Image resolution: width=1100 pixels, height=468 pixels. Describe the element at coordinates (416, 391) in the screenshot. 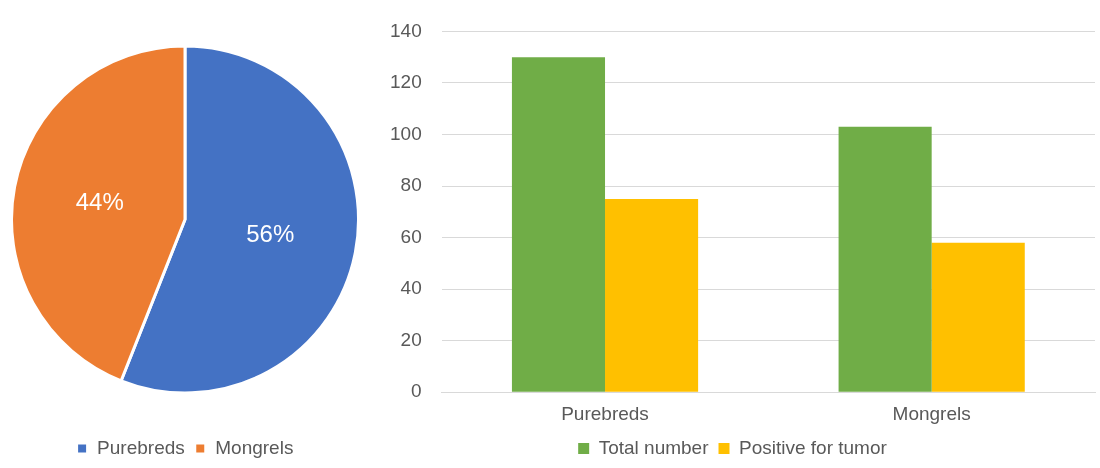

I see `y-tick-label: 0` at that location.